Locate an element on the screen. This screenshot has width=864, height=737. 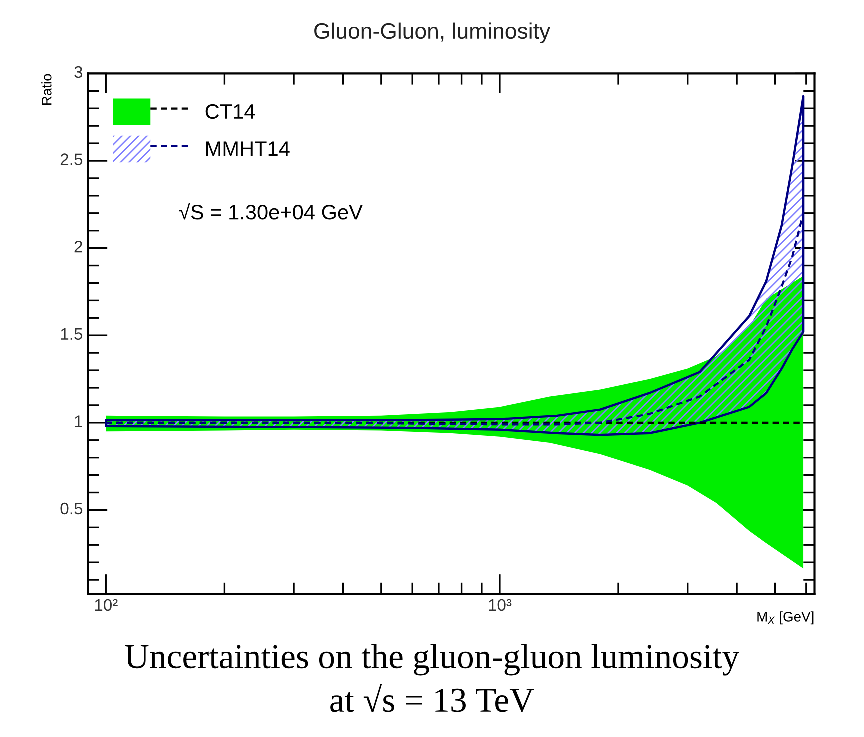
y-axis-title: Ratio is located at coordinates (47, 89).